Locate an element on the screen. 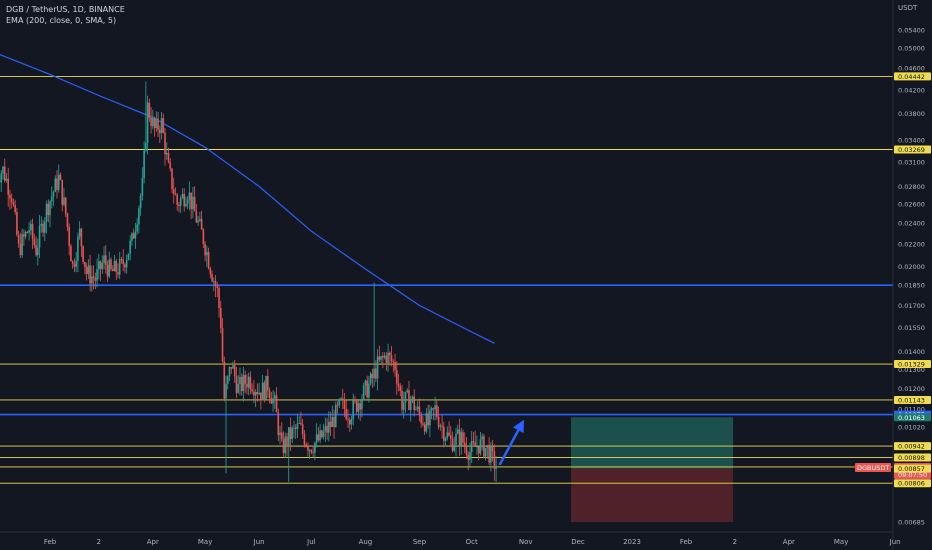 The image size is (932, 550). price-level-label: 0.04442 is located at coordinates (911, 77).